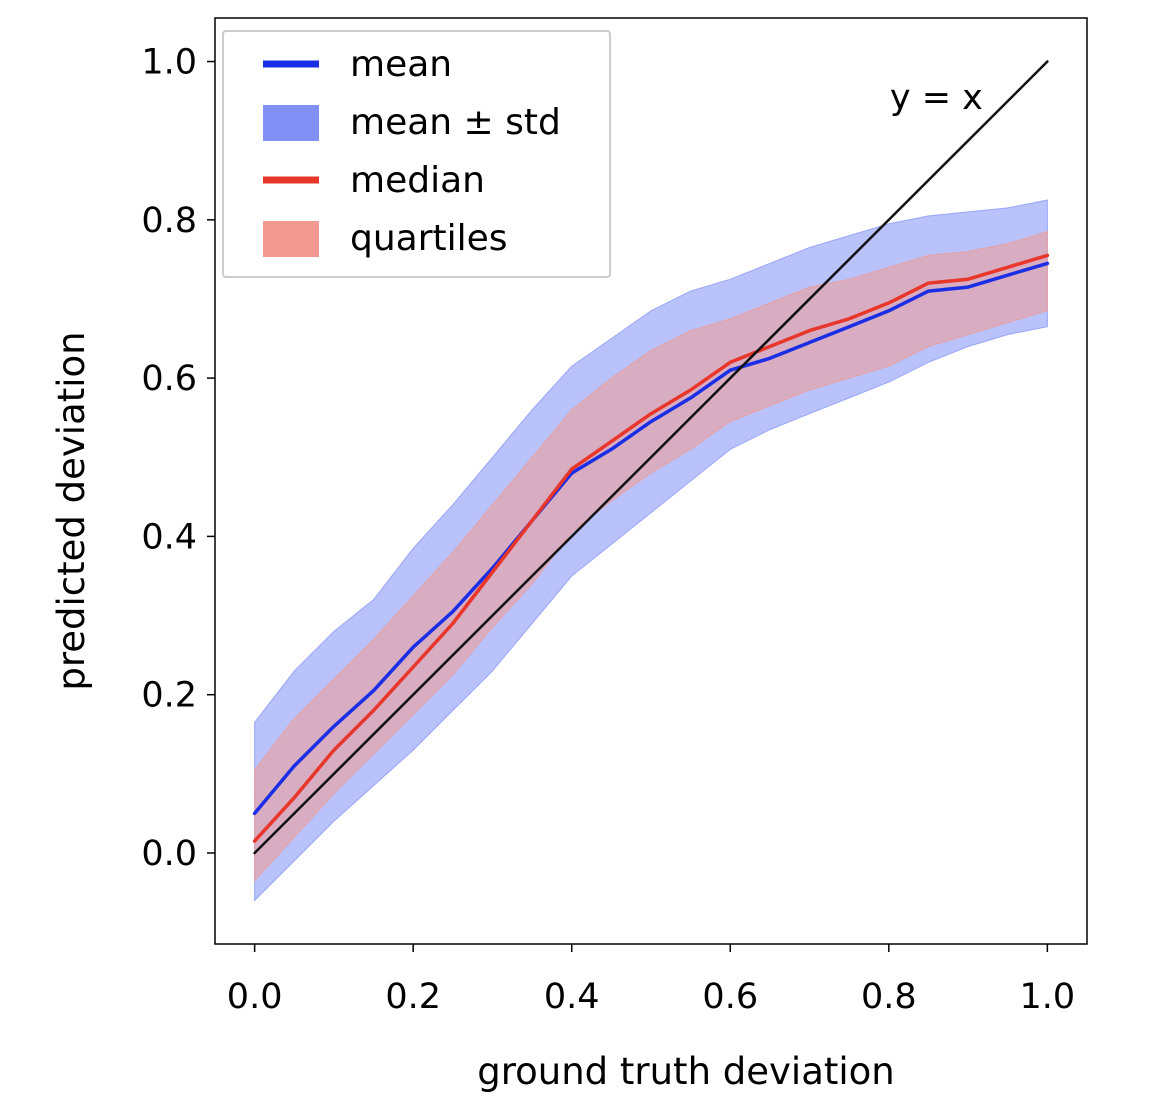  Describe the element at coordinates (169, 537) in the screenshot. I see `y-tick-label: 0.4` at that location.